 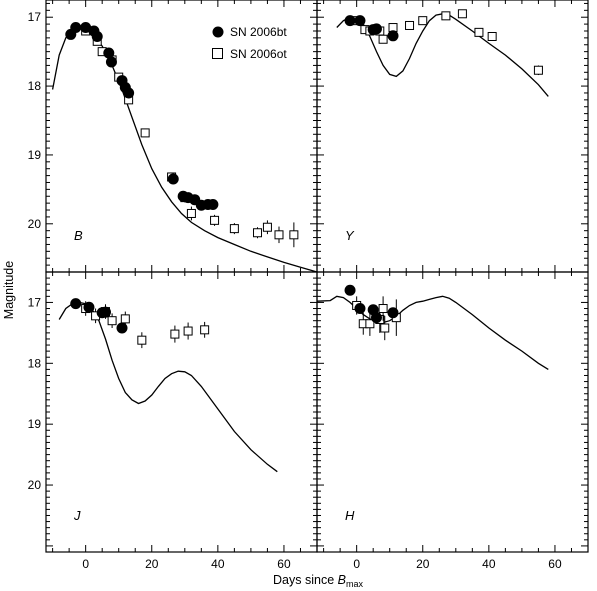 I want to click on legend-label-sn2006ot: SN 2006ot, so click(x=258, y=54).